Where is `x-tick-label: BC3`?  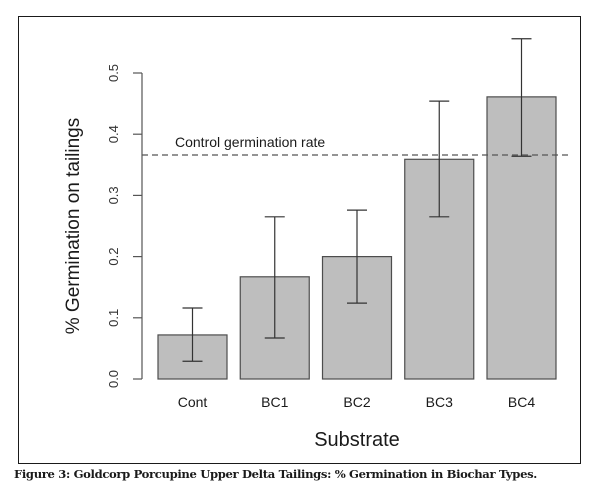 x-tick-label: BC3 is located at coordinates (439, 402).